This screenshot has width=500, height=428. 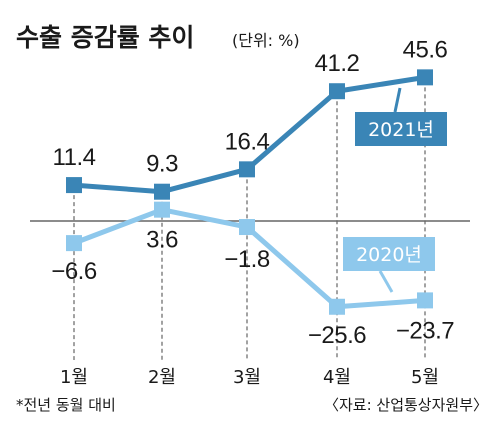 I want to click on xtick-3월: 3월, so click(x=247, y=377).